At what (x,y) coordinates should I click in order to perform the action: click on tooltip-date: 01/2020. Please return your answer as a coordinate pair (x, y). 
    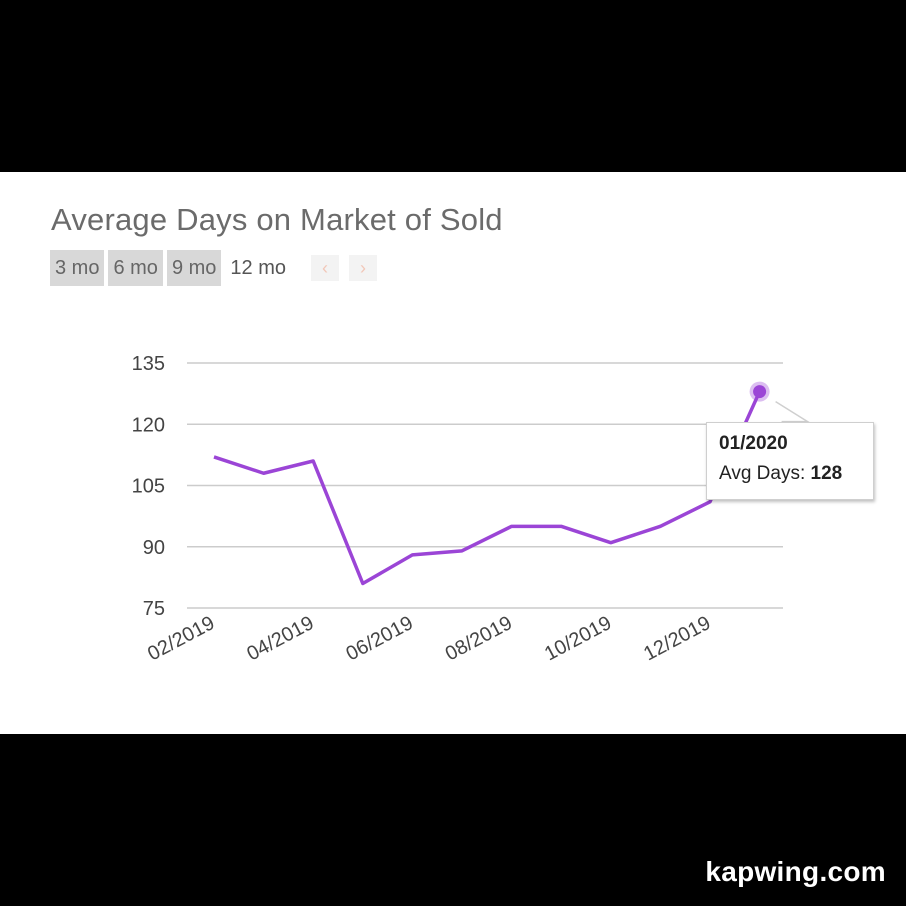
    Looking at the image, I should click on (753, 443).